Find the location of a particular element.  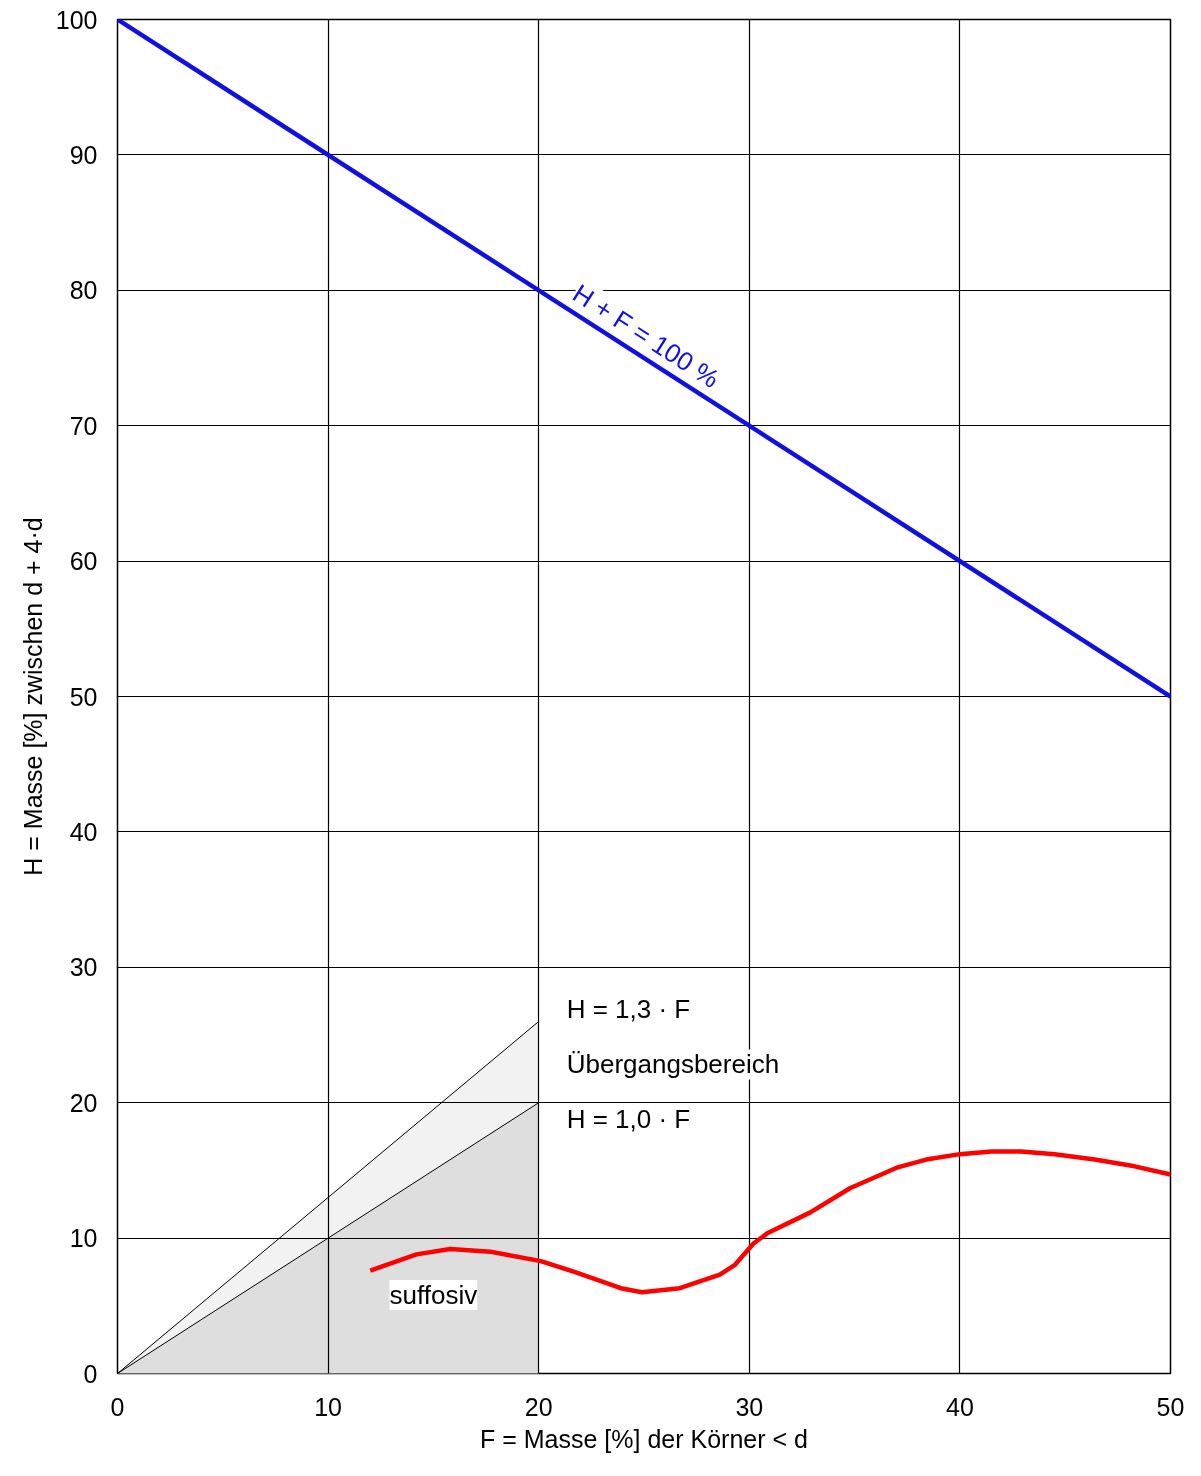

x-tick-label: 50 is located at coordinates (1170, 1406).